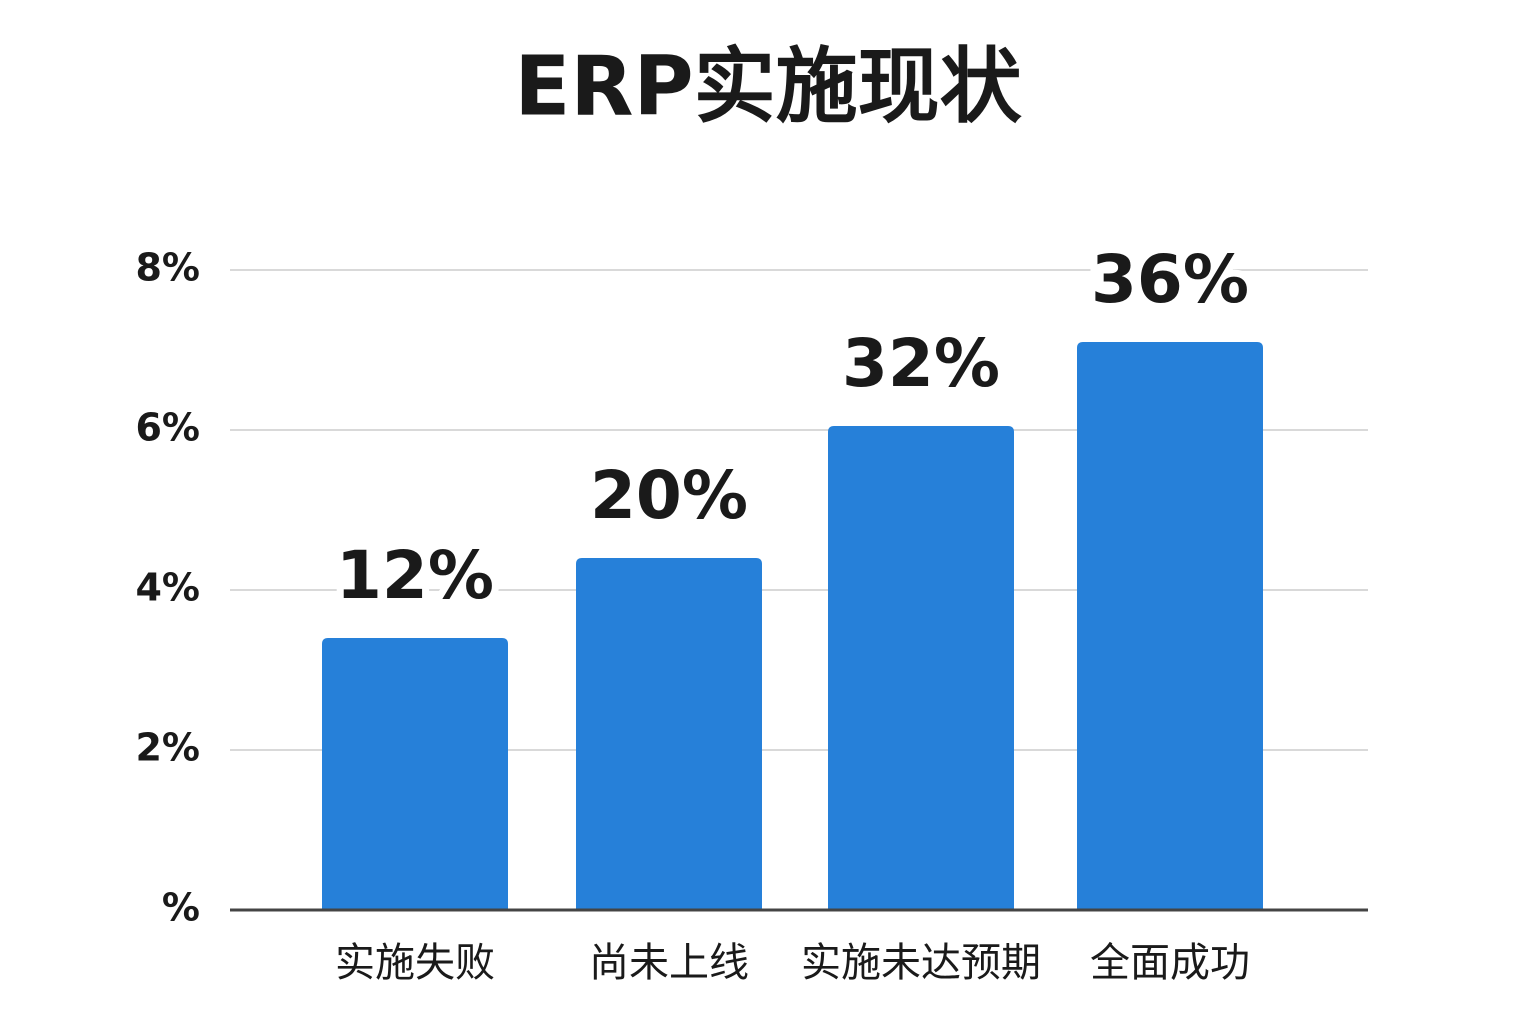 The width and height of the screenshot is (1536, 1024). What do you see at coordinates (415, 963) in the screenshot?
I see `x-tick-label: 实施失败` at bounding box center [415, 963].